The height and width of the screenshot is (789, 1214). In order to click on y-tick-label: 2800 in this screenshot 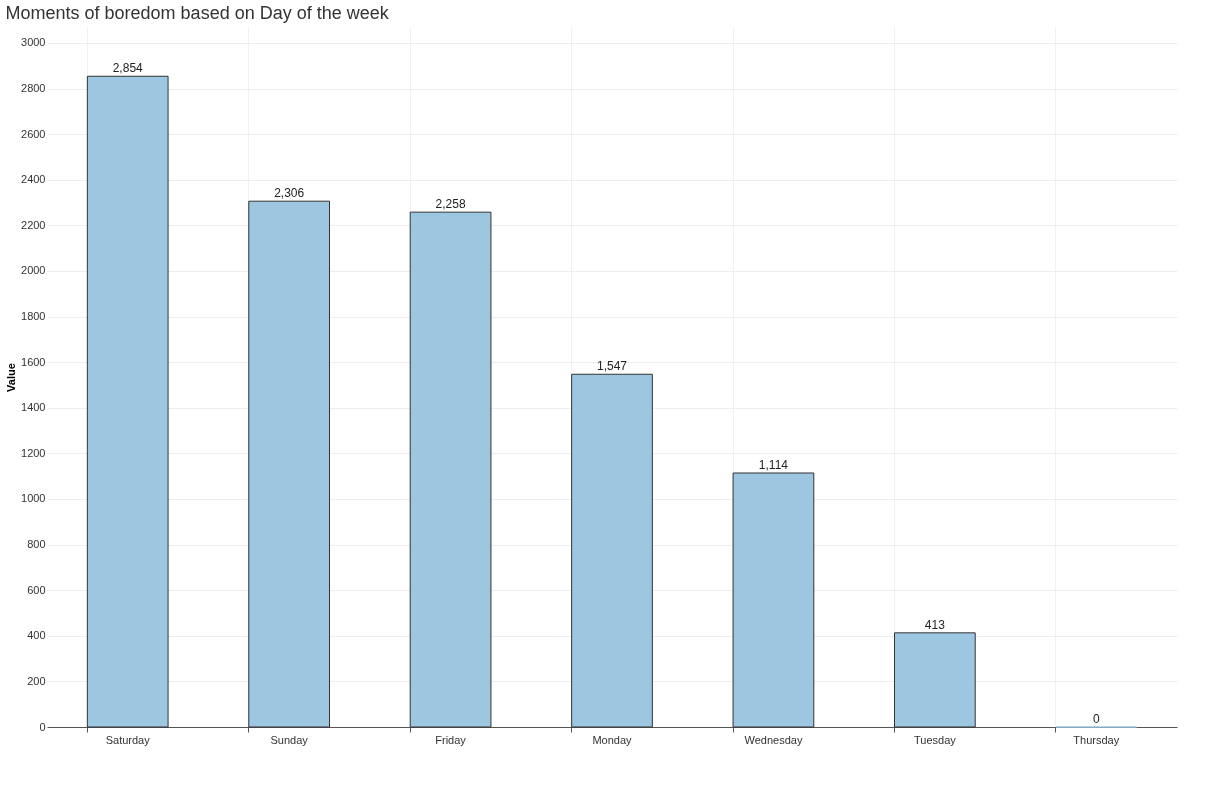, I will do `click(33, 88)`.